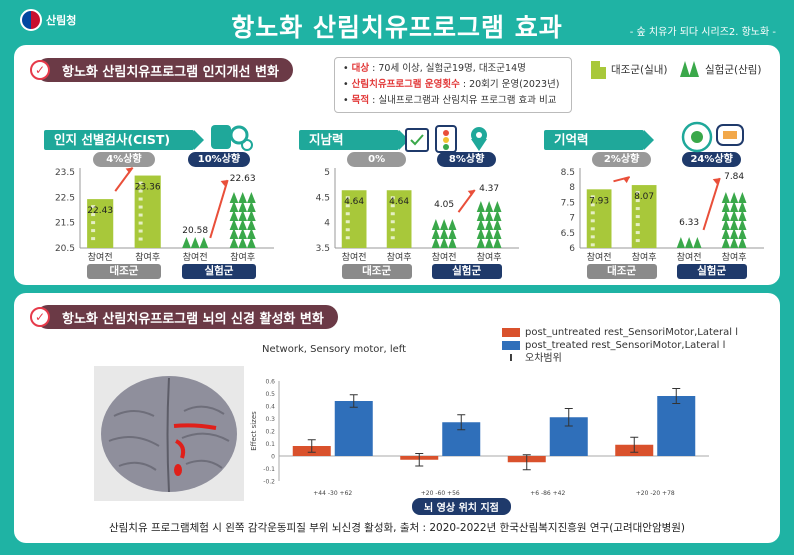  I want to click on data-label: 20.58, so click(195, 231).